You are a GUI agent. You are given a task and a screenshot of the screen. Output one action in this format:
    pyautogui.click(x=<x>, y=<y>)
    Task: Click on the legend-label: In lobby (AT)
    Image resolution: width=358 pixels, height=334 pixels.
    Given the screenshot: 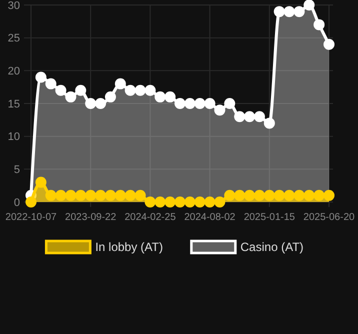 What is the action you would take?
    pyautogui.click(x=129, y=247)
    